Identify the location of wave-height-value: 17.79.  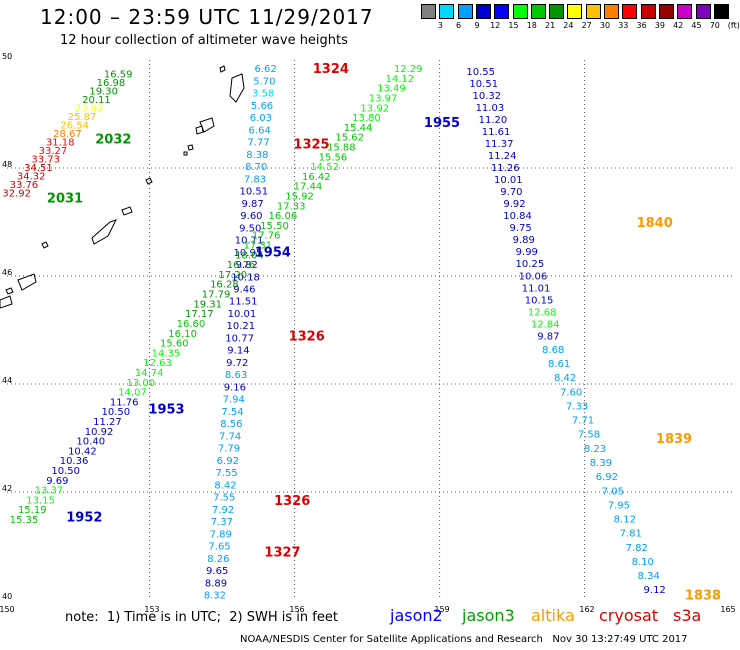
(216, 295).